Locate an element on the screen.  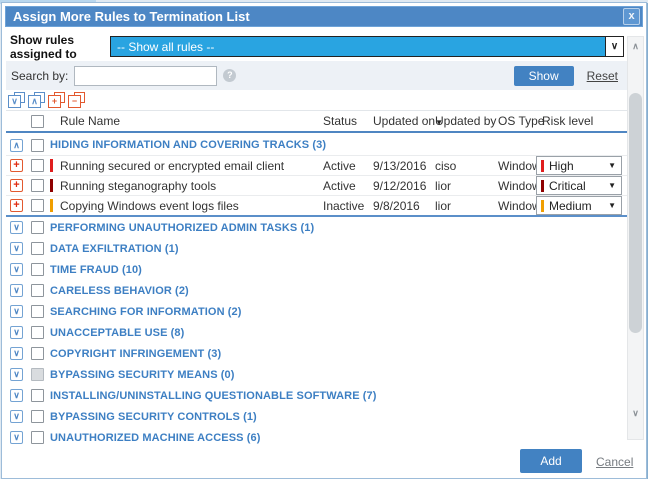
search-input is located at coordinates (146, 75).